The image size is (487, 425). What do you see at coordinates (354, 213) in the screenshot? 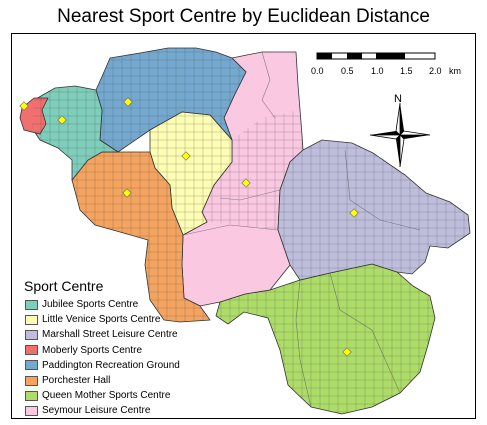
I see `marker-marshall-street-leisure-centre` at bounding box center [354, 213].